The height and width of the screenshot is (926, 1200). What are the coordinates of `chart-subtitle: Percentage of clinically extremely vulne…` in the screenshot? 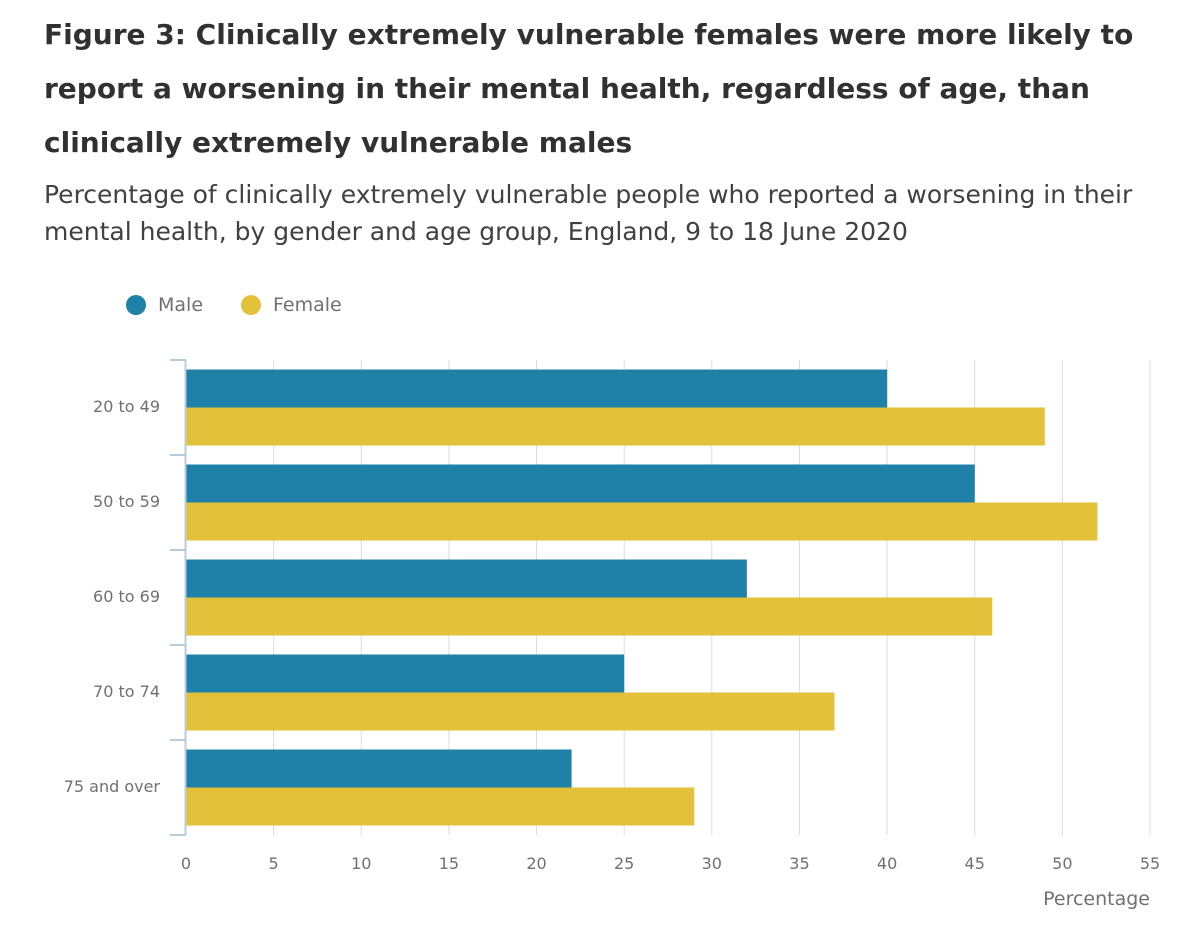 It's located at (588, 213).